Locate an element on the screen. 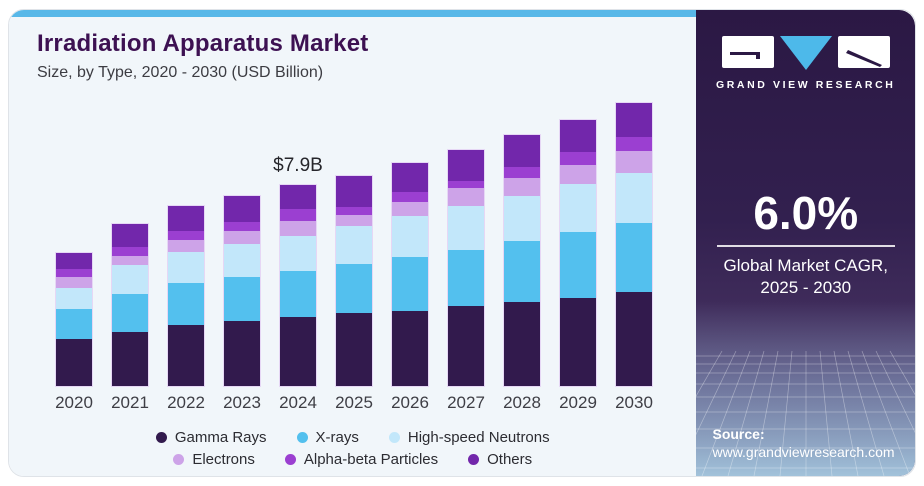 The width and height of the screenshot is (924, 486). segment-gamma-rays-2030 is located at coordinates (634, 339).